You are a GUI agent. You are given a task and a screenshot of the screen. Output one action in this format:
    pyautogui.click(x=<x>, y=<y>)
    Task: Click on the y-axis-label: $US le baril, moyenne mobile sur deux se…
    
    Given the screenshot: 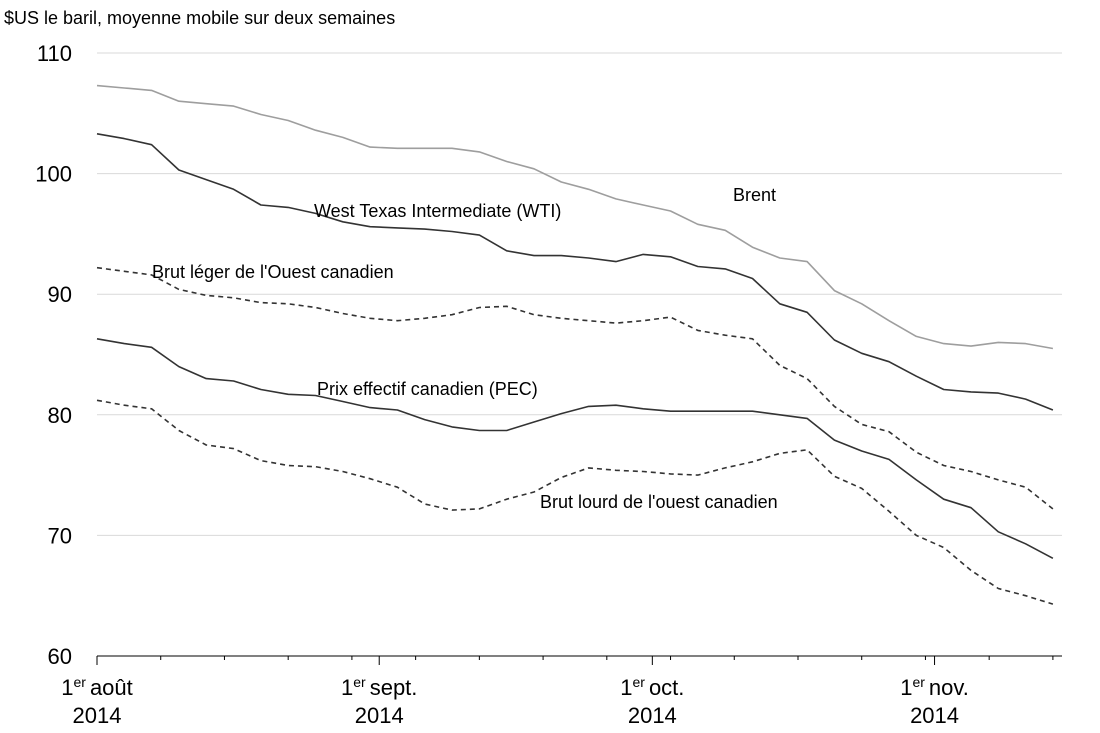 What is the action you would take?
    pyautogui.click(x=200, y=18)
    